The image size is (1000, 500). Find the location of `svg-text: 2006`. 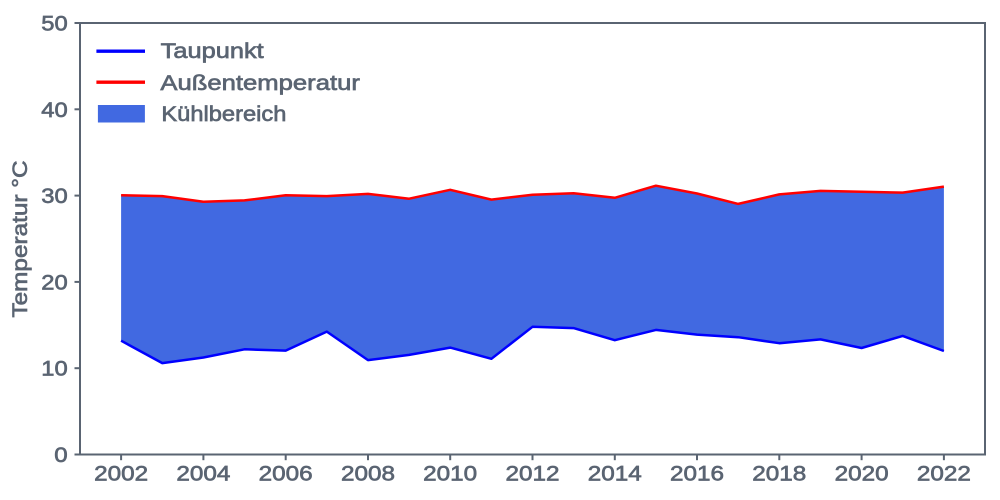

svg-text: 2006 is located at coordinates (286, 473).